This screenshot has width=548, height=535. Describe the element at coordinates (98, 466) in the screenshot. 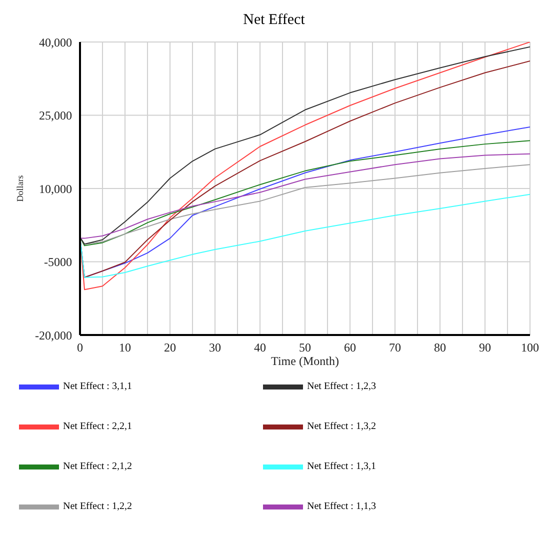

I see `legend-label: Net Effect : 2,1,2` at that location.